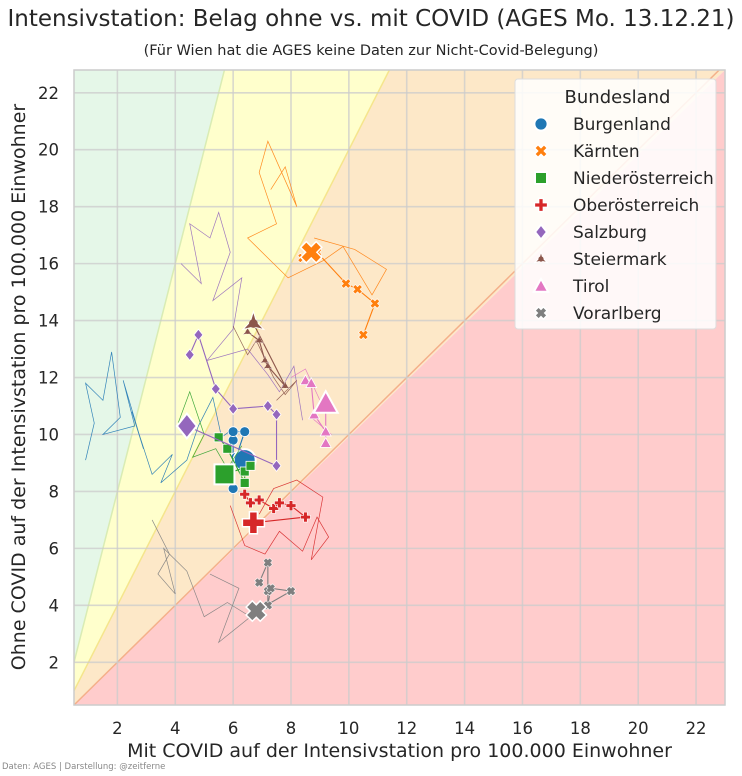 This screenshot has height=776, width=742. What do you see at coordinates (117, 728) in the screenshot?
I see `x-tick-label: 2` at bounding box center [117, 728].